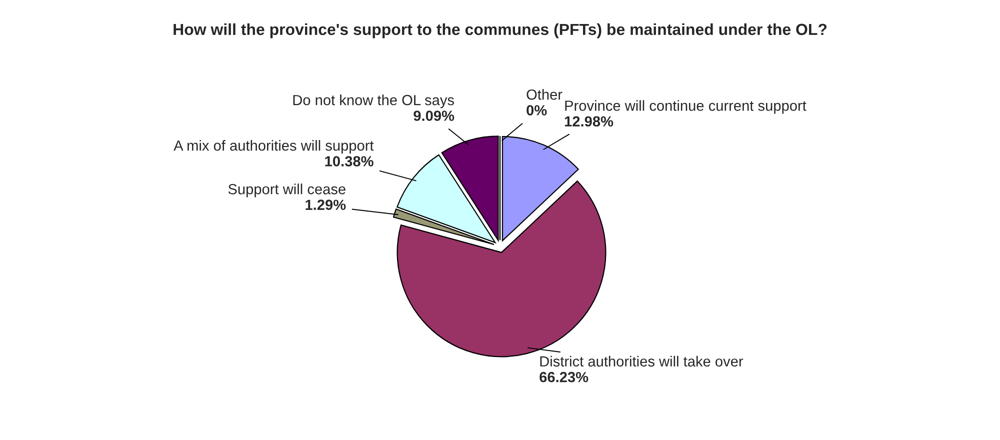  Describe the element at coordinates (287, 191) in the screenshot. I see `slice-label: Support will cease` at that location.